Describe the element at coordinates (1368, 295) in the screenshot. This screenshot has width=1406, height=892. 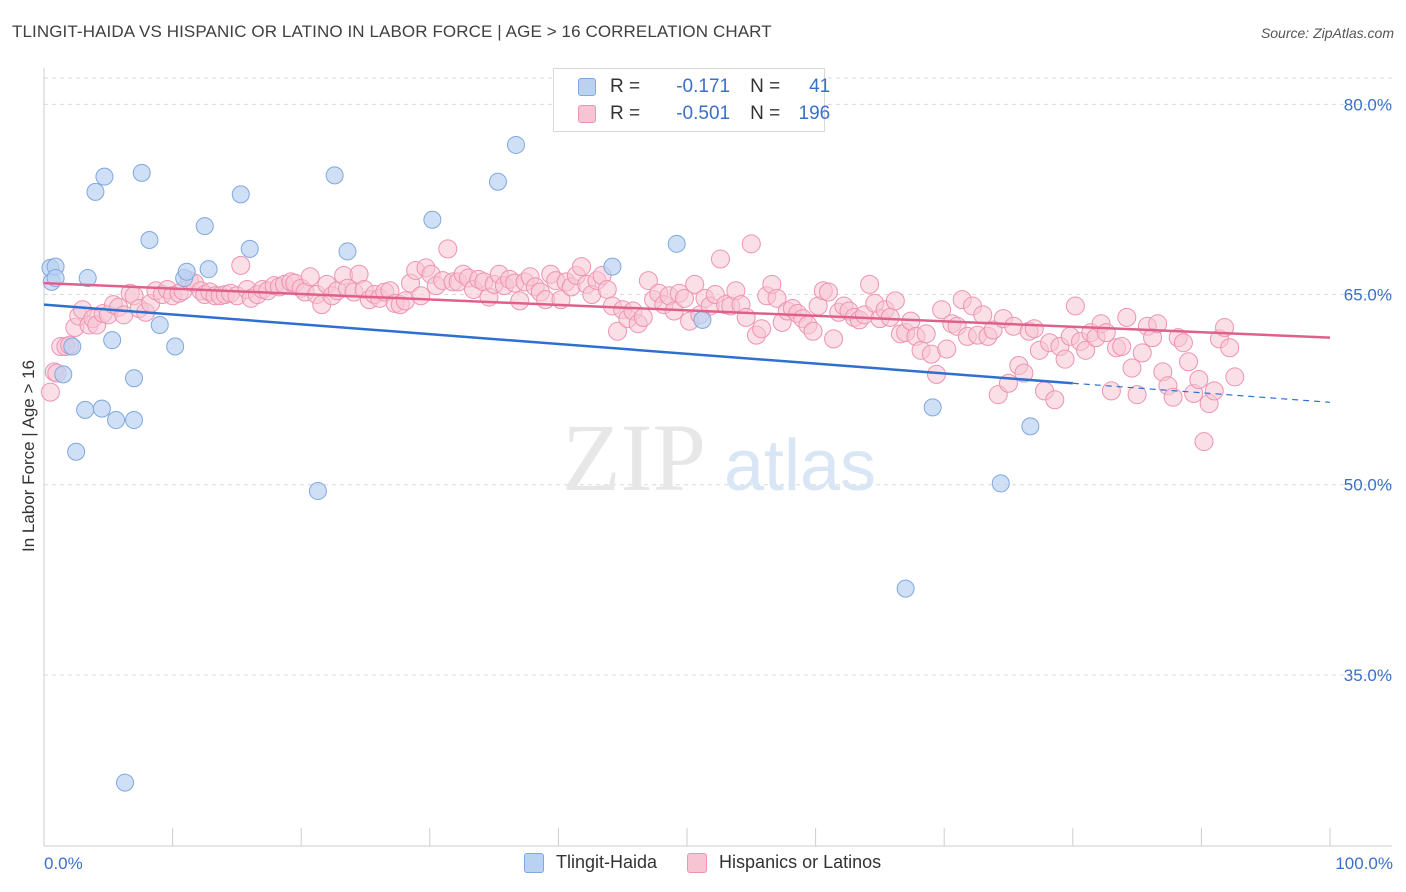
I see `y-tick-label: 65.0%` at that location.